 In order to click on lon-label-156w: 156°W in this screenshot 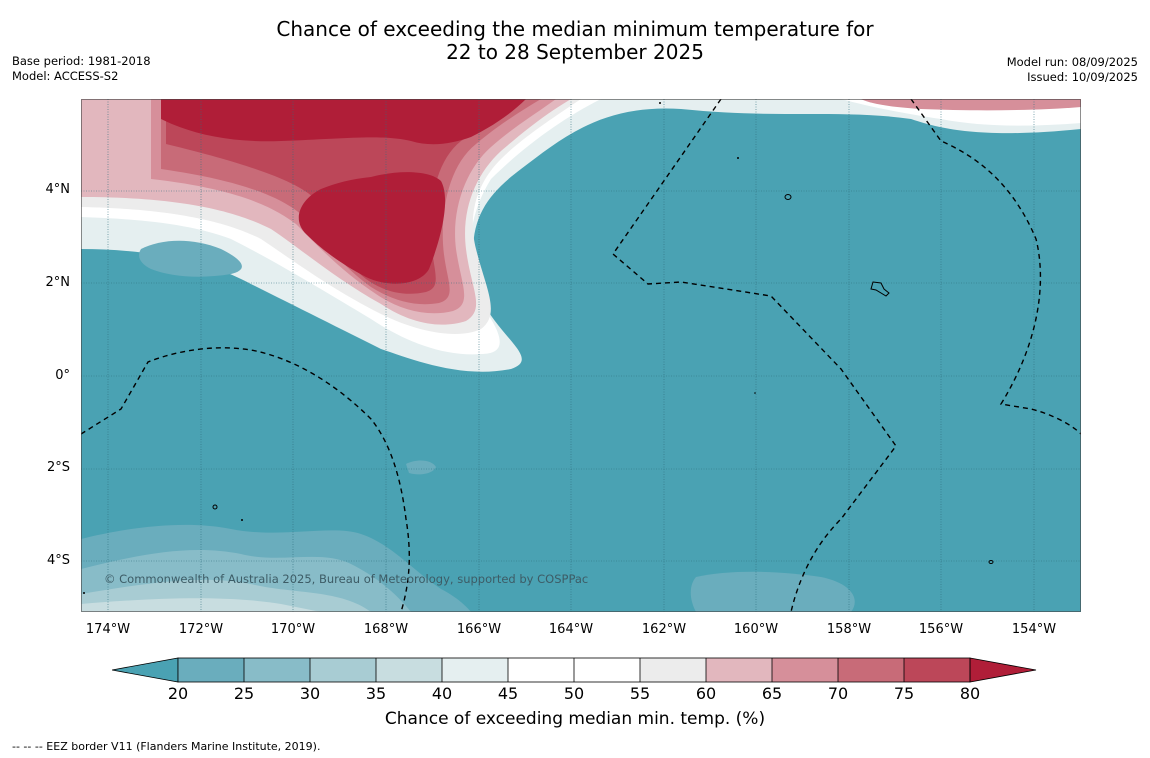, I will do `click(941, 629)`.